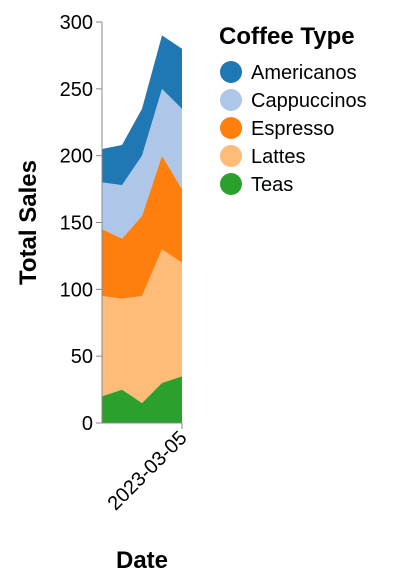 This screenshot has height=586, width=400. What do you see at coordinates (82, 357) in the screenshot?
I see `y-tick-label: 50` at bounding box center [82, 357].